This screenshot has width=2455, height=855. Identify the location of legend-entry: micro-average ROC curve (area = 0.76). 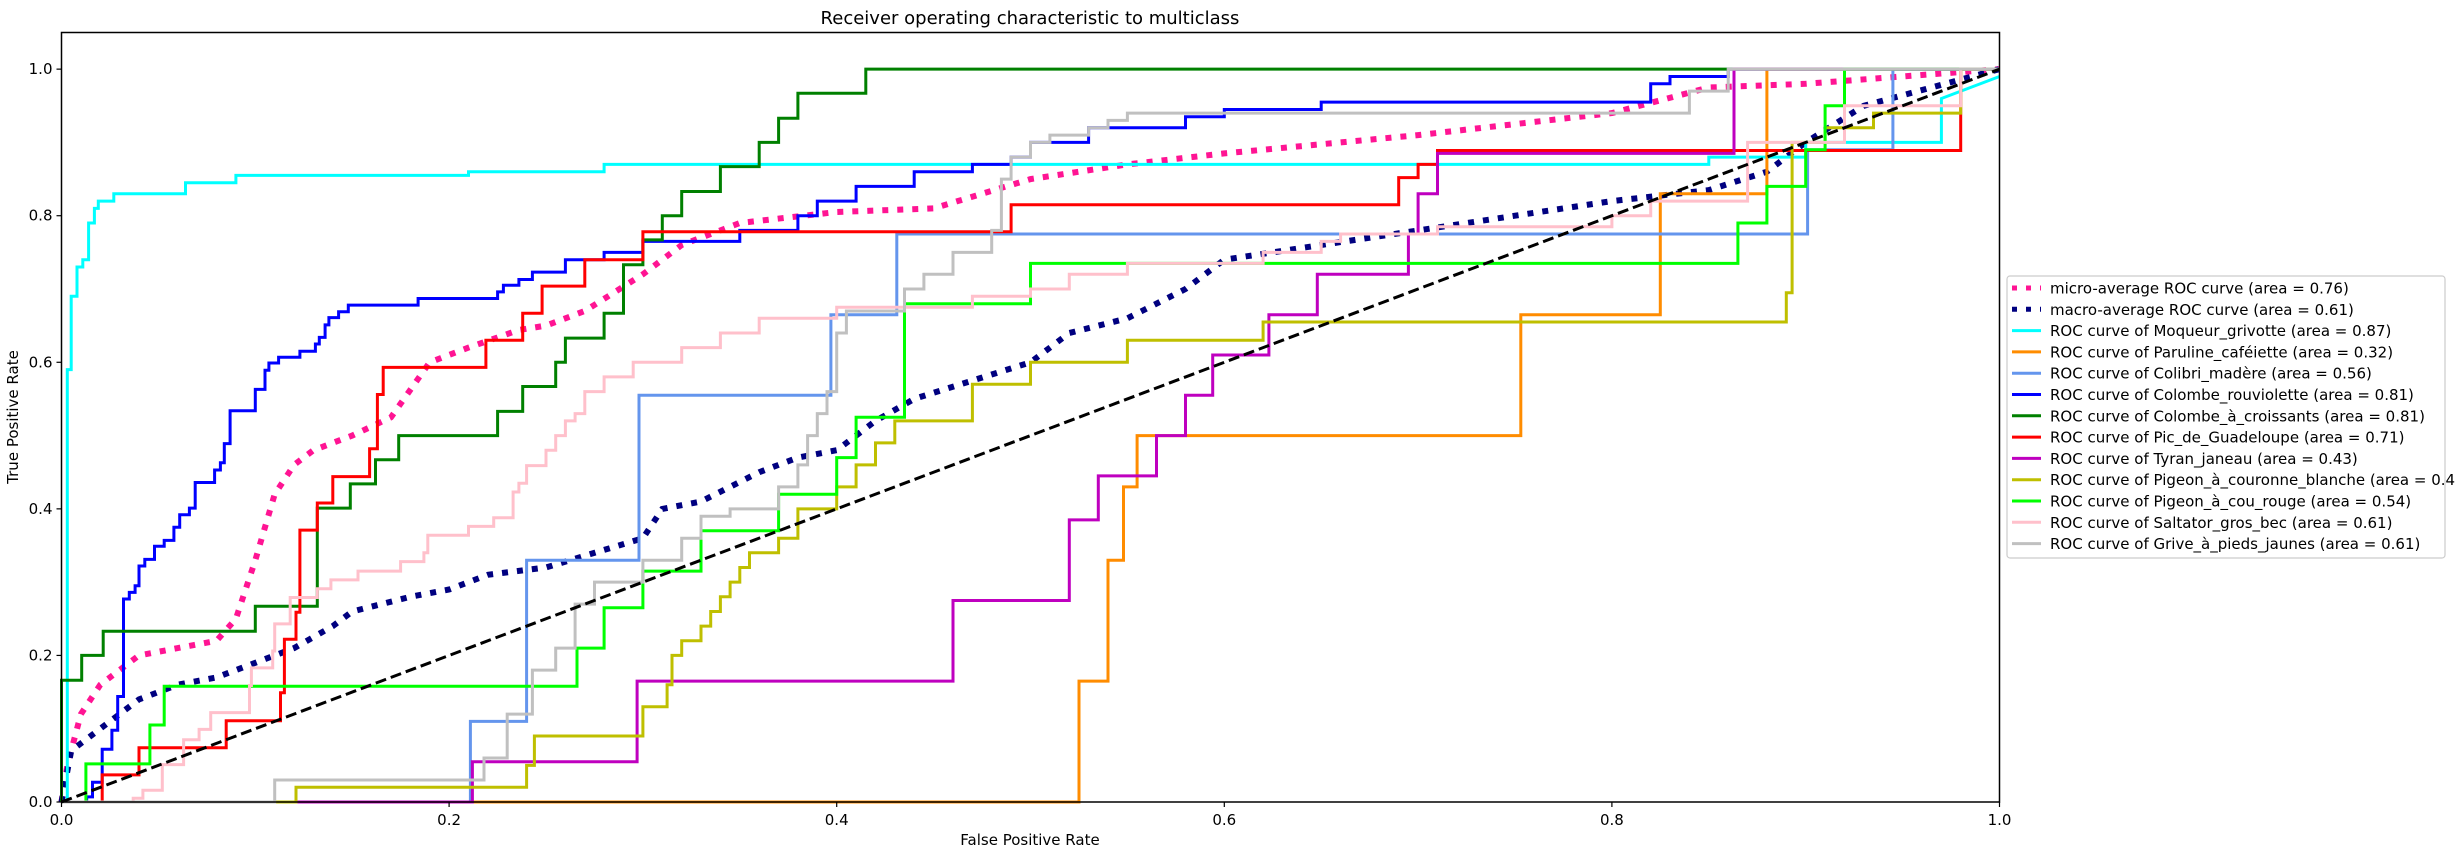
(2199, 289).